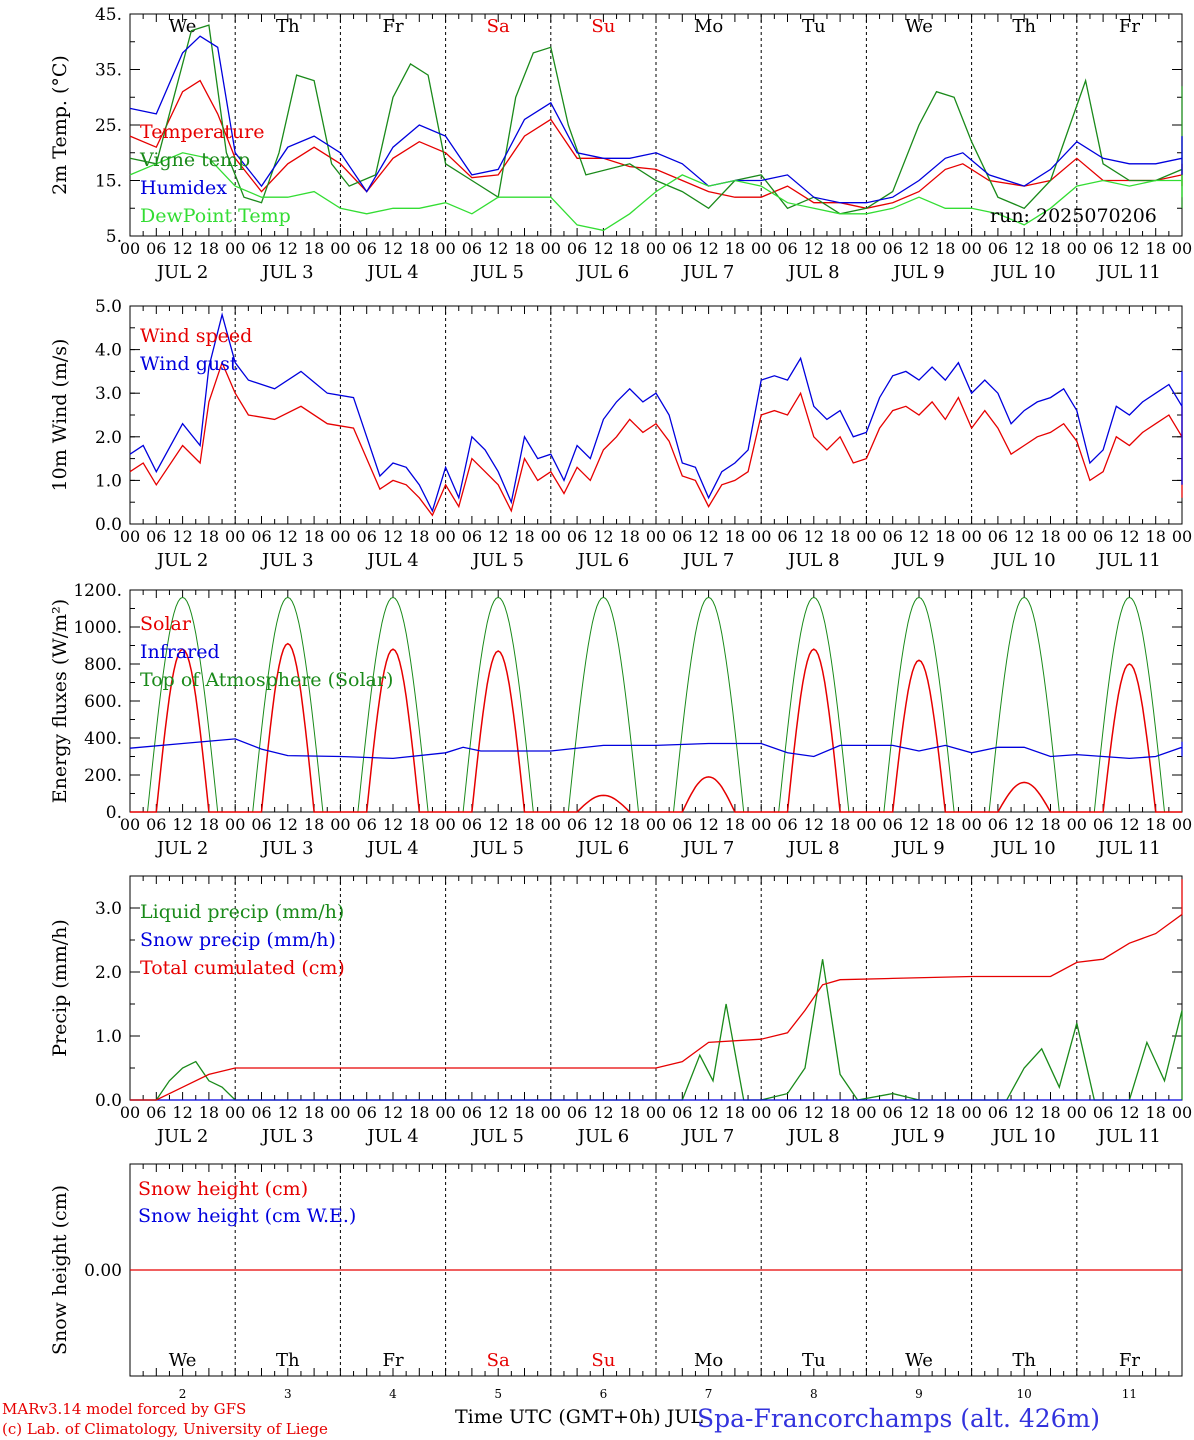 The image size is (1194, 1440). What do you see at coordinates (288, 1394) in the screenshot?
I see `day-number-label: 3` at bounding box center [288, 1394].